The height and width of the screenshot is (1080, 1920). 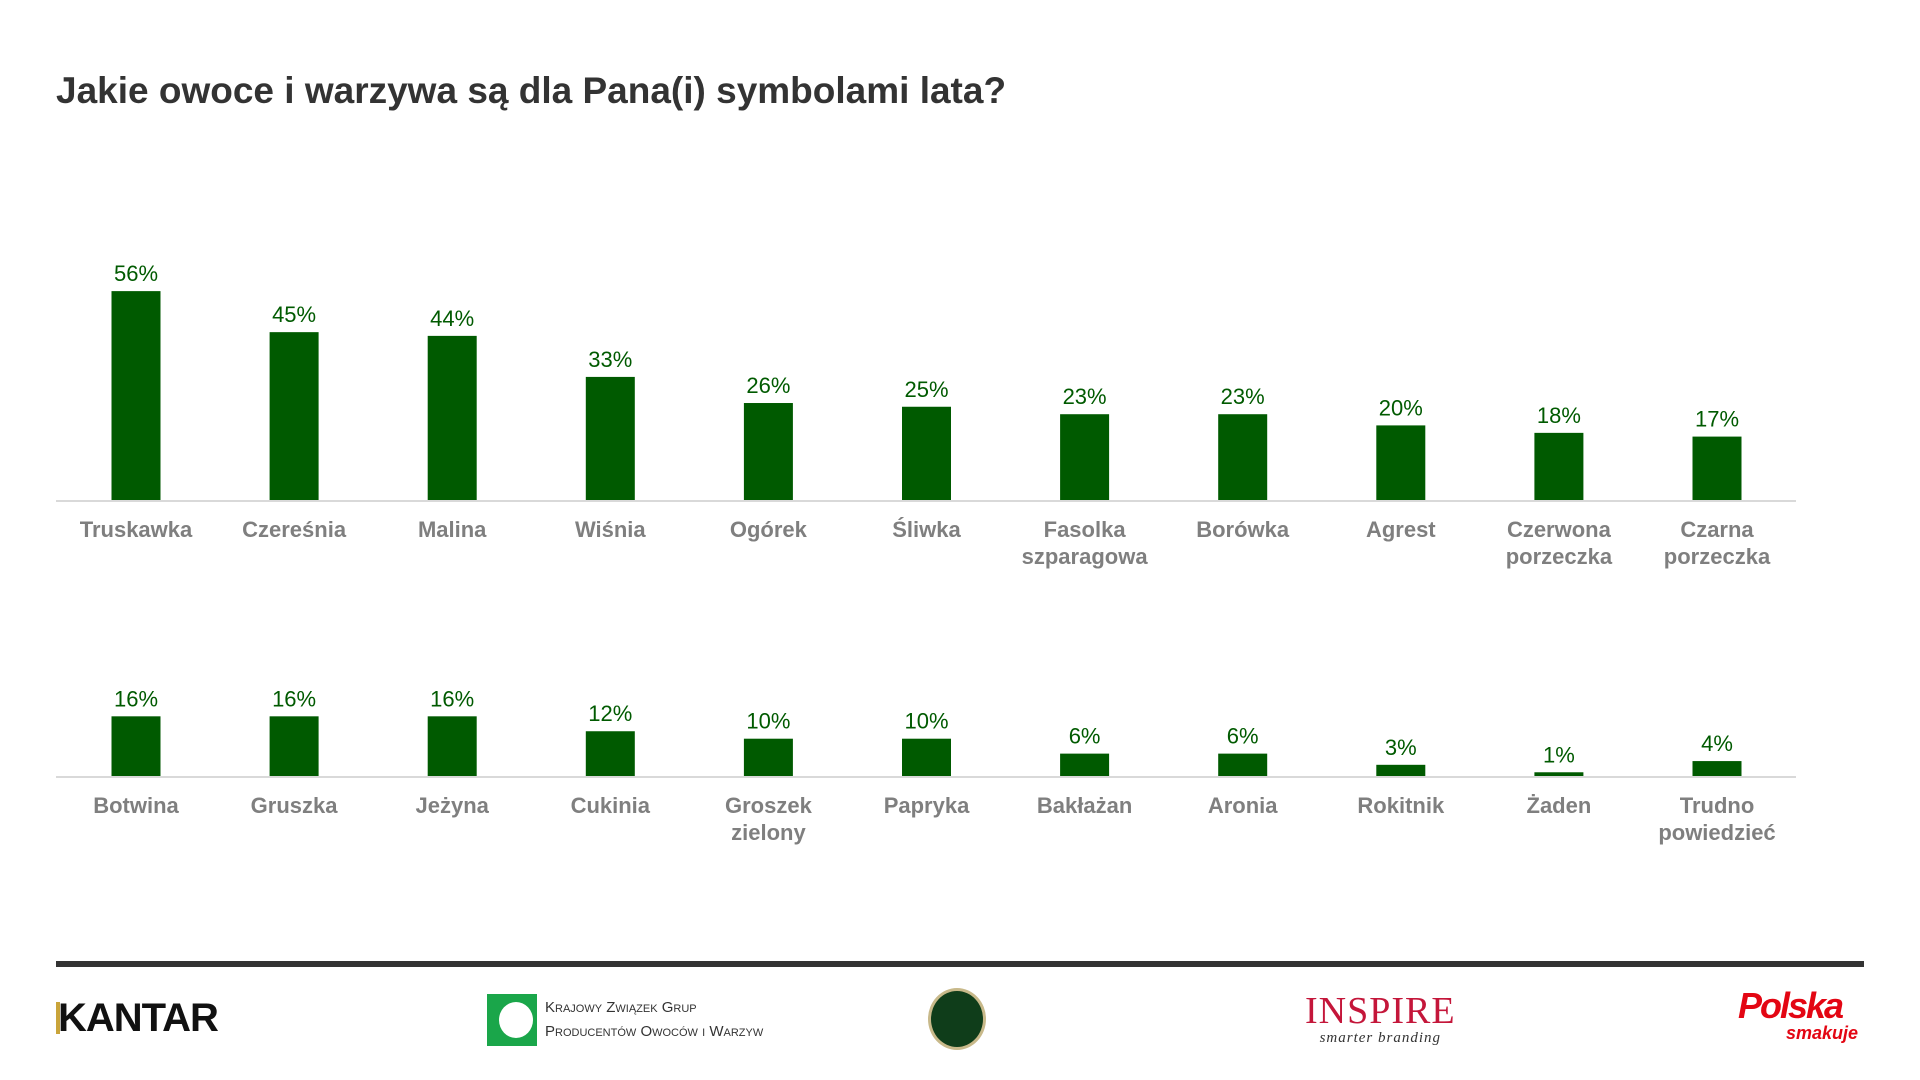 What do you see at coordinates (654, 1031) in the screenshot?
I see `kzgp-logo-line2: Producentów Owoców i Warzyw` at bounding box center [654, 1031].